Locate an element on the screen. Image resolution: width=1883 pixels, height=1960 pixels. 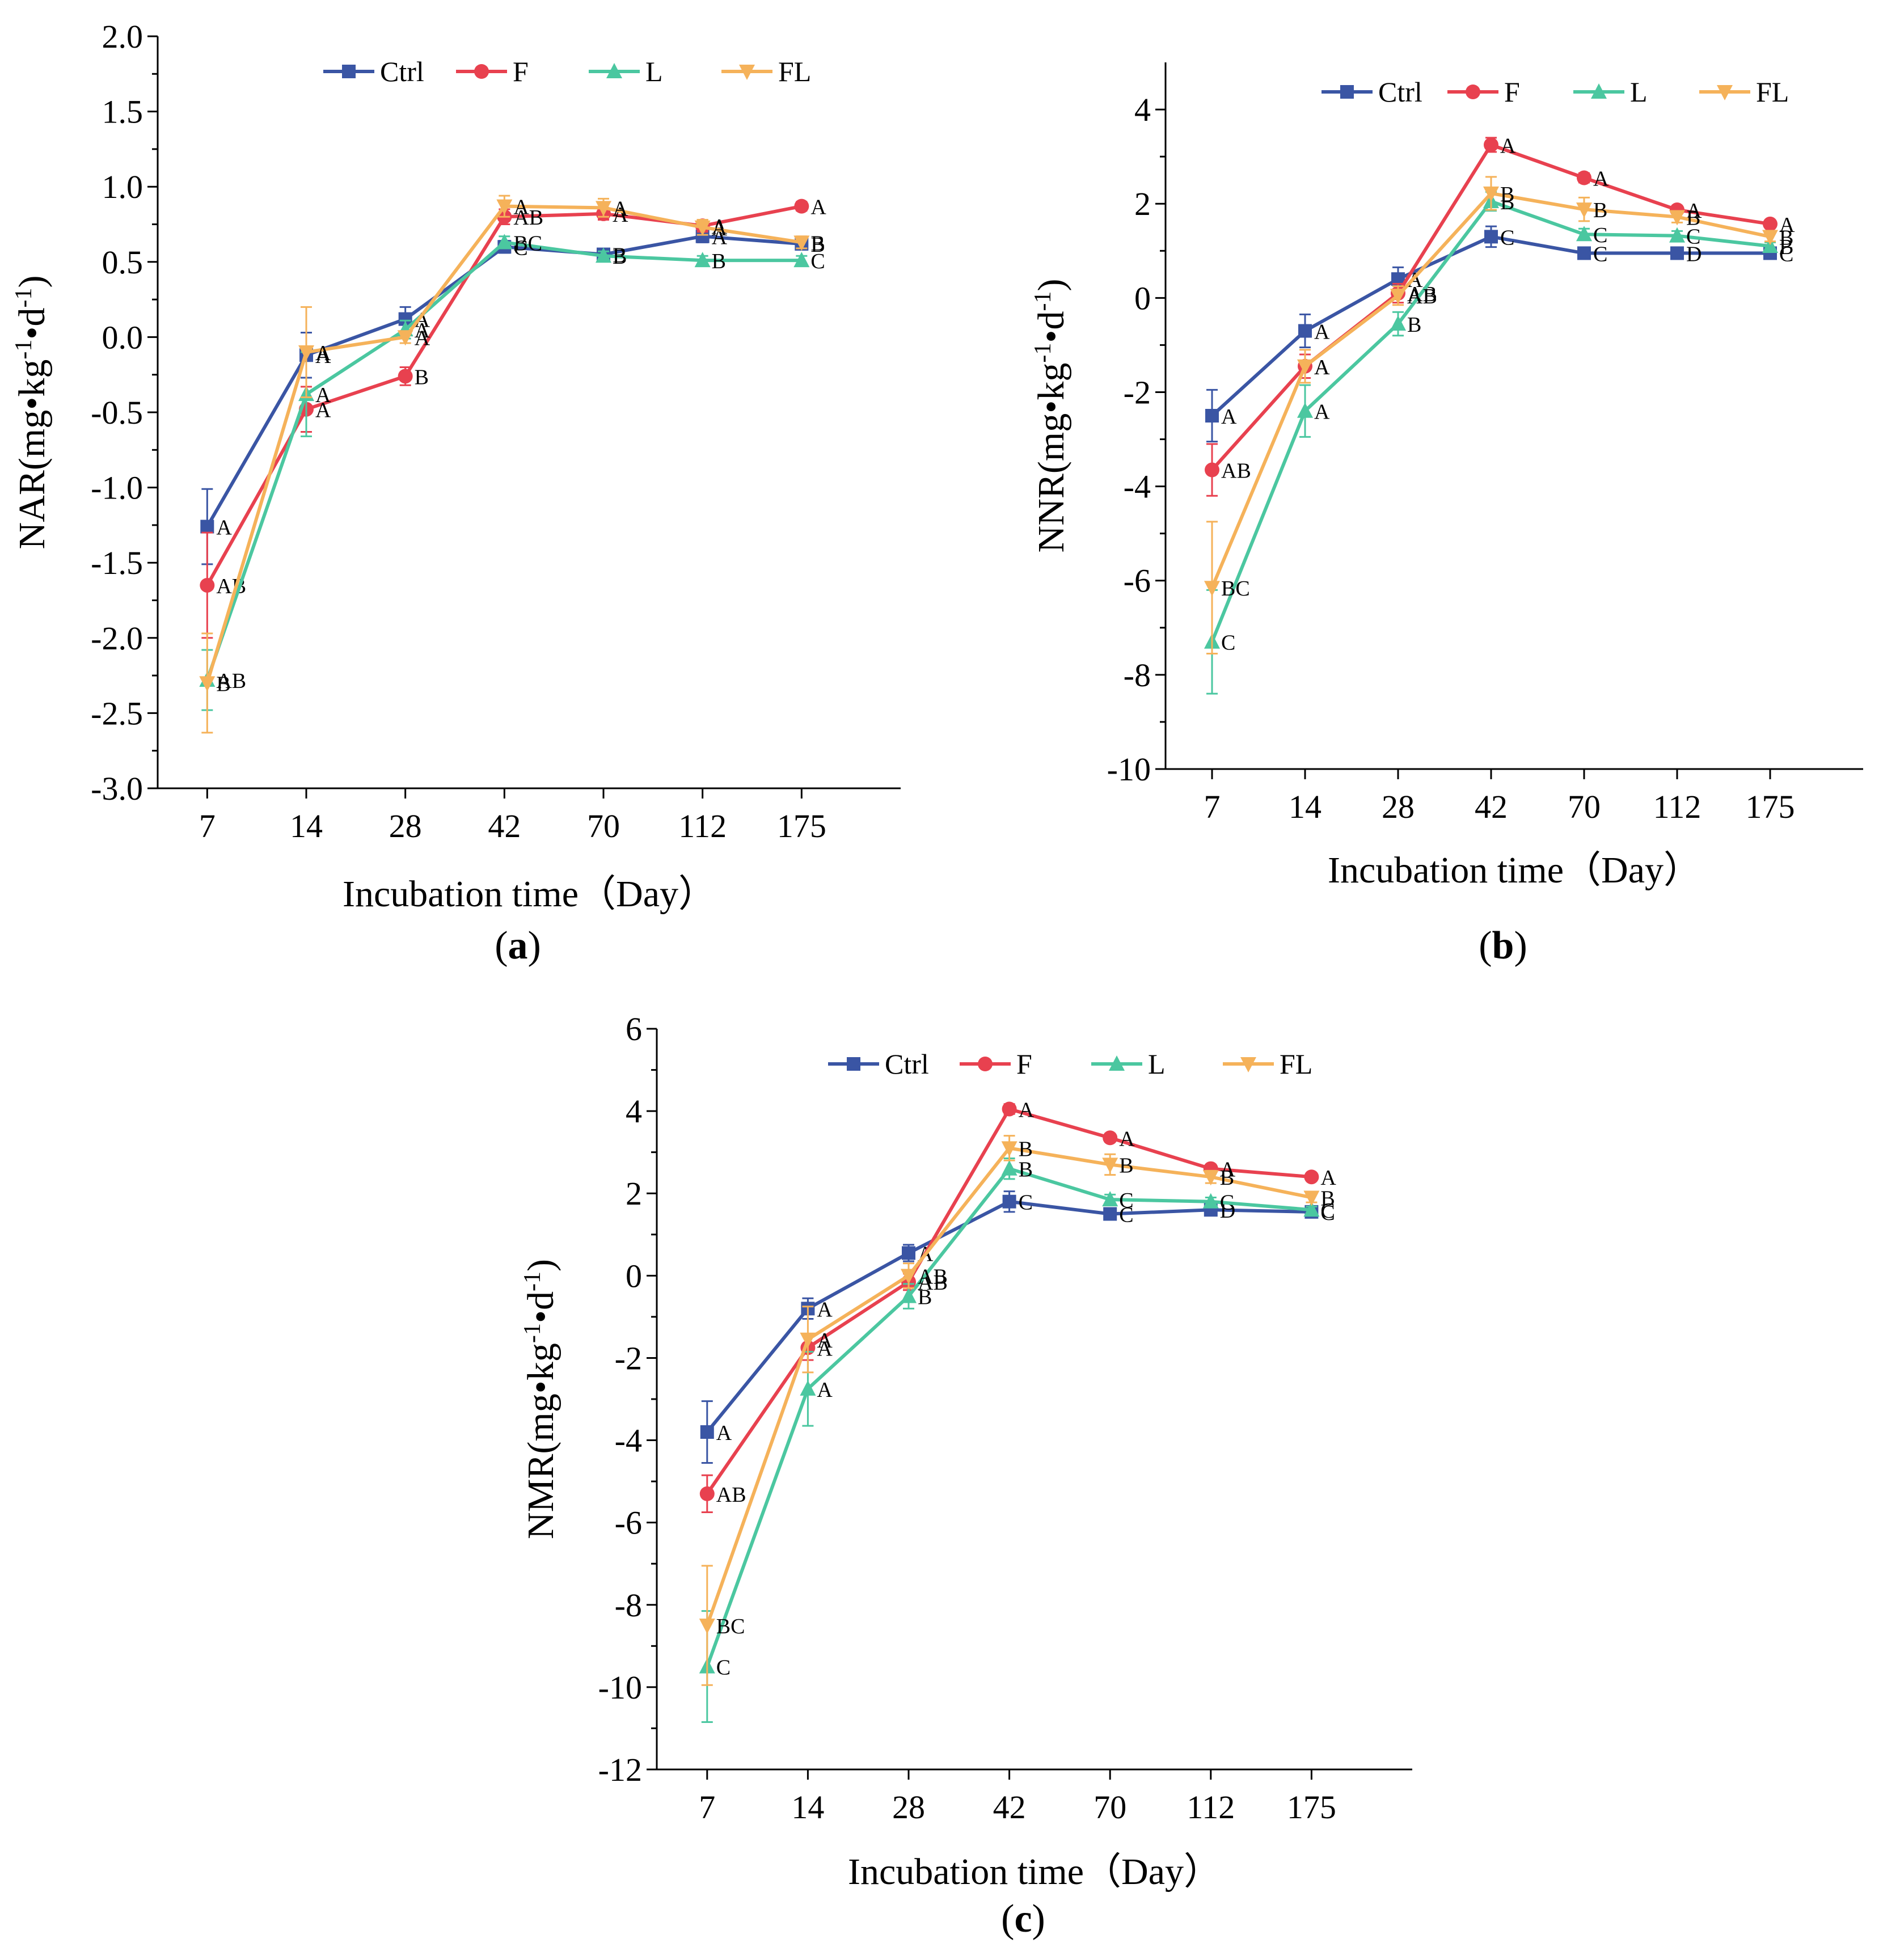
chart-b-y-axis-title-part: •d is located at coordinates (1051, 327).